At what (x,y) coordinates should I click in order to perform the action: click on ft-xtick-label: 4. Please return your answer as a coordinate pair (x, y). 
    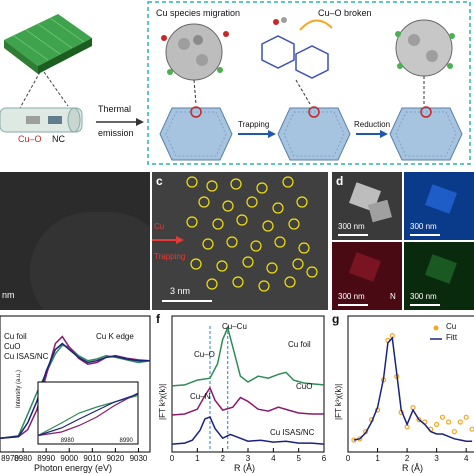
    Looking at the image, I should click on (273, 458).